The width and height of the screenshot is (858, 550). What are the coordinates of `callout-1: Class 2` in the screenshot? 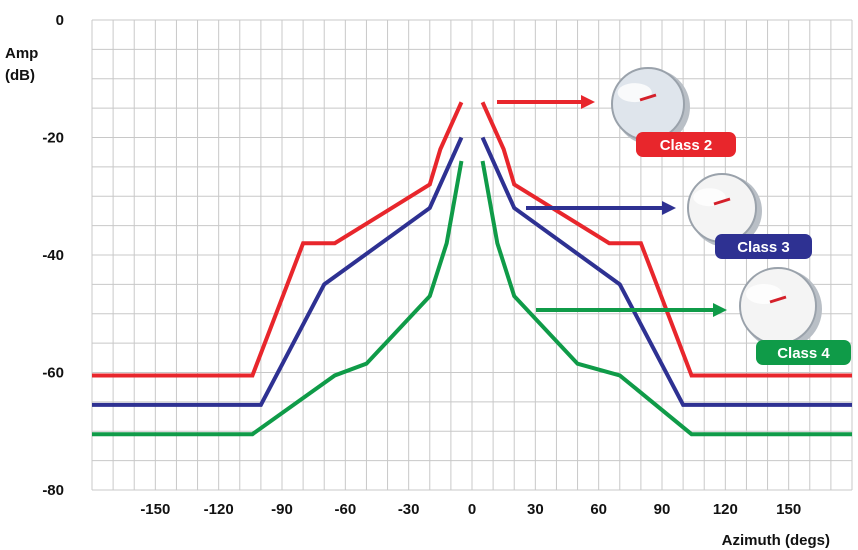 It's located at (616, 112).